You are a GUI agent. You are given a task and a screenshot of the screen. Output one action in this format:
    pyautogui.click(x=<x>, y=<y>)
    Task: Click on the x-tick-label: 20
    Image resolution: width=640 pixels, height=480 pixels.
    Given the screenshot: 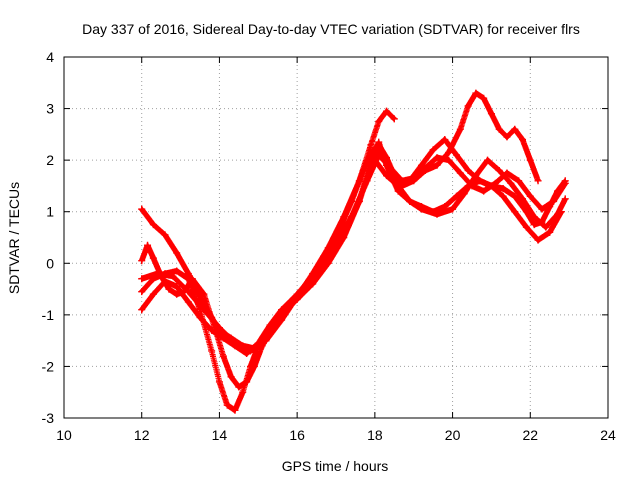 What is the action you would take?
    pyautogui.click(x=453, y=435)
    